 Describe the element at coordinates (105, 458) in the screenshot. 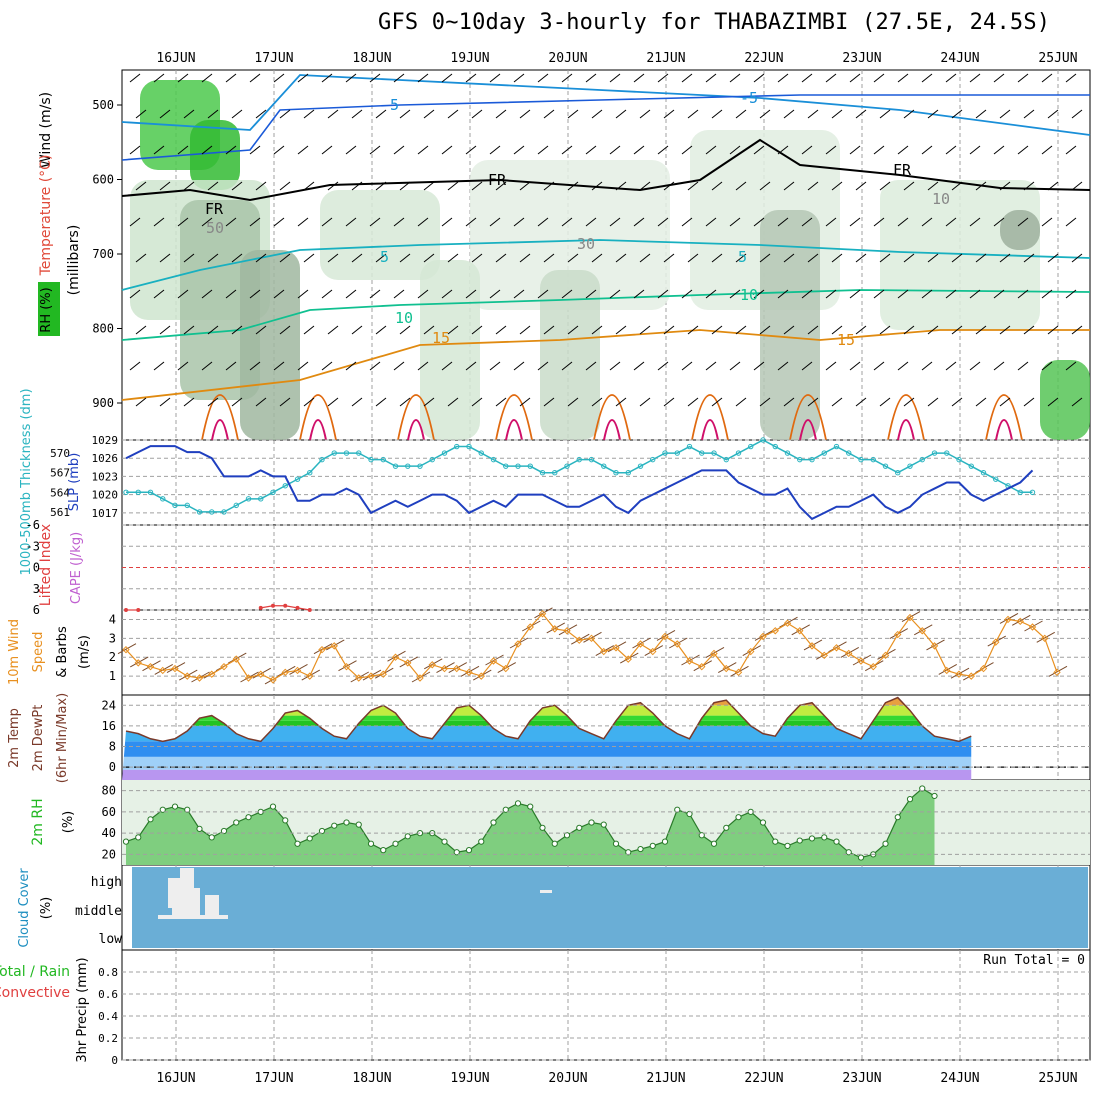

I see `slp-tick-label: 1026` at that location.